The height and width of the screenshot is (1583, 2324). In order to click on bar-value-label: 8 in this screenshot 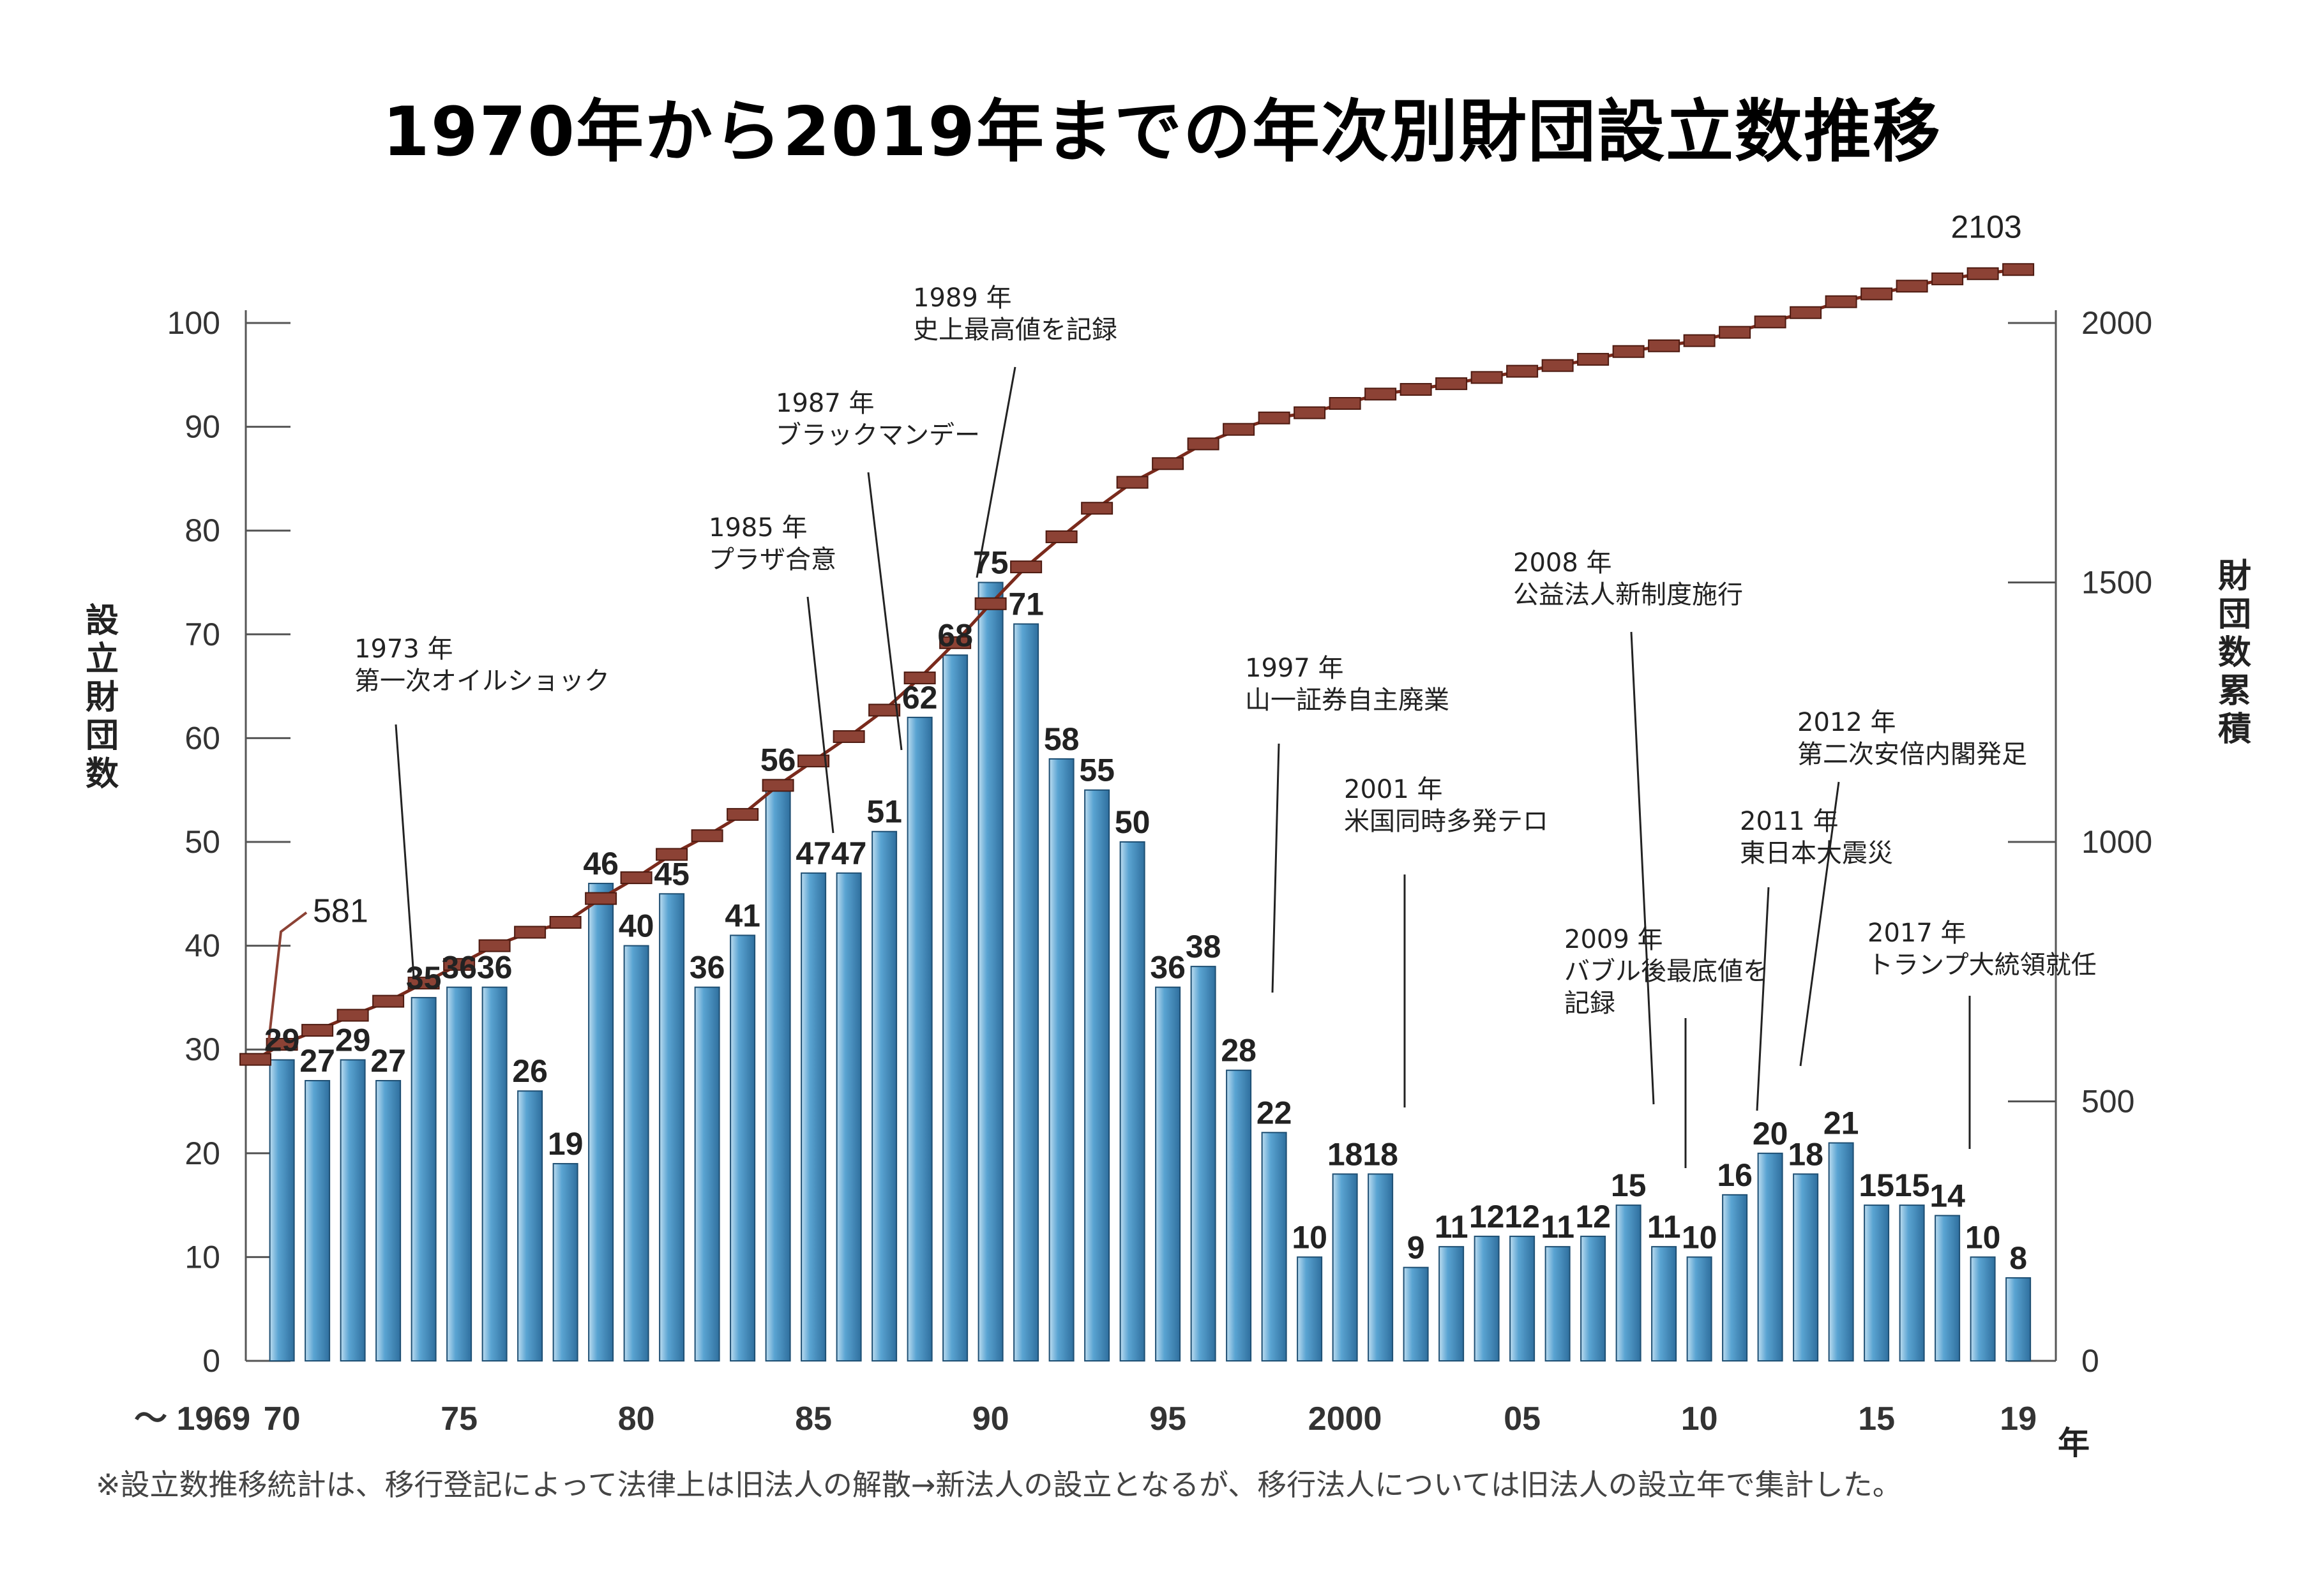, I will do `click(2018, 1258)`.